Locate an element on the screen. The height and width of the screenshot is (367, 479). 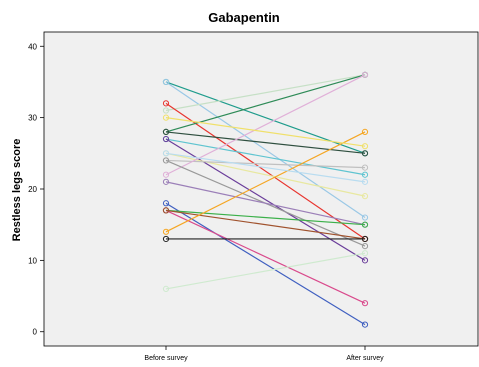
y-tick-label: 10 is located at coordinates (32, 260).